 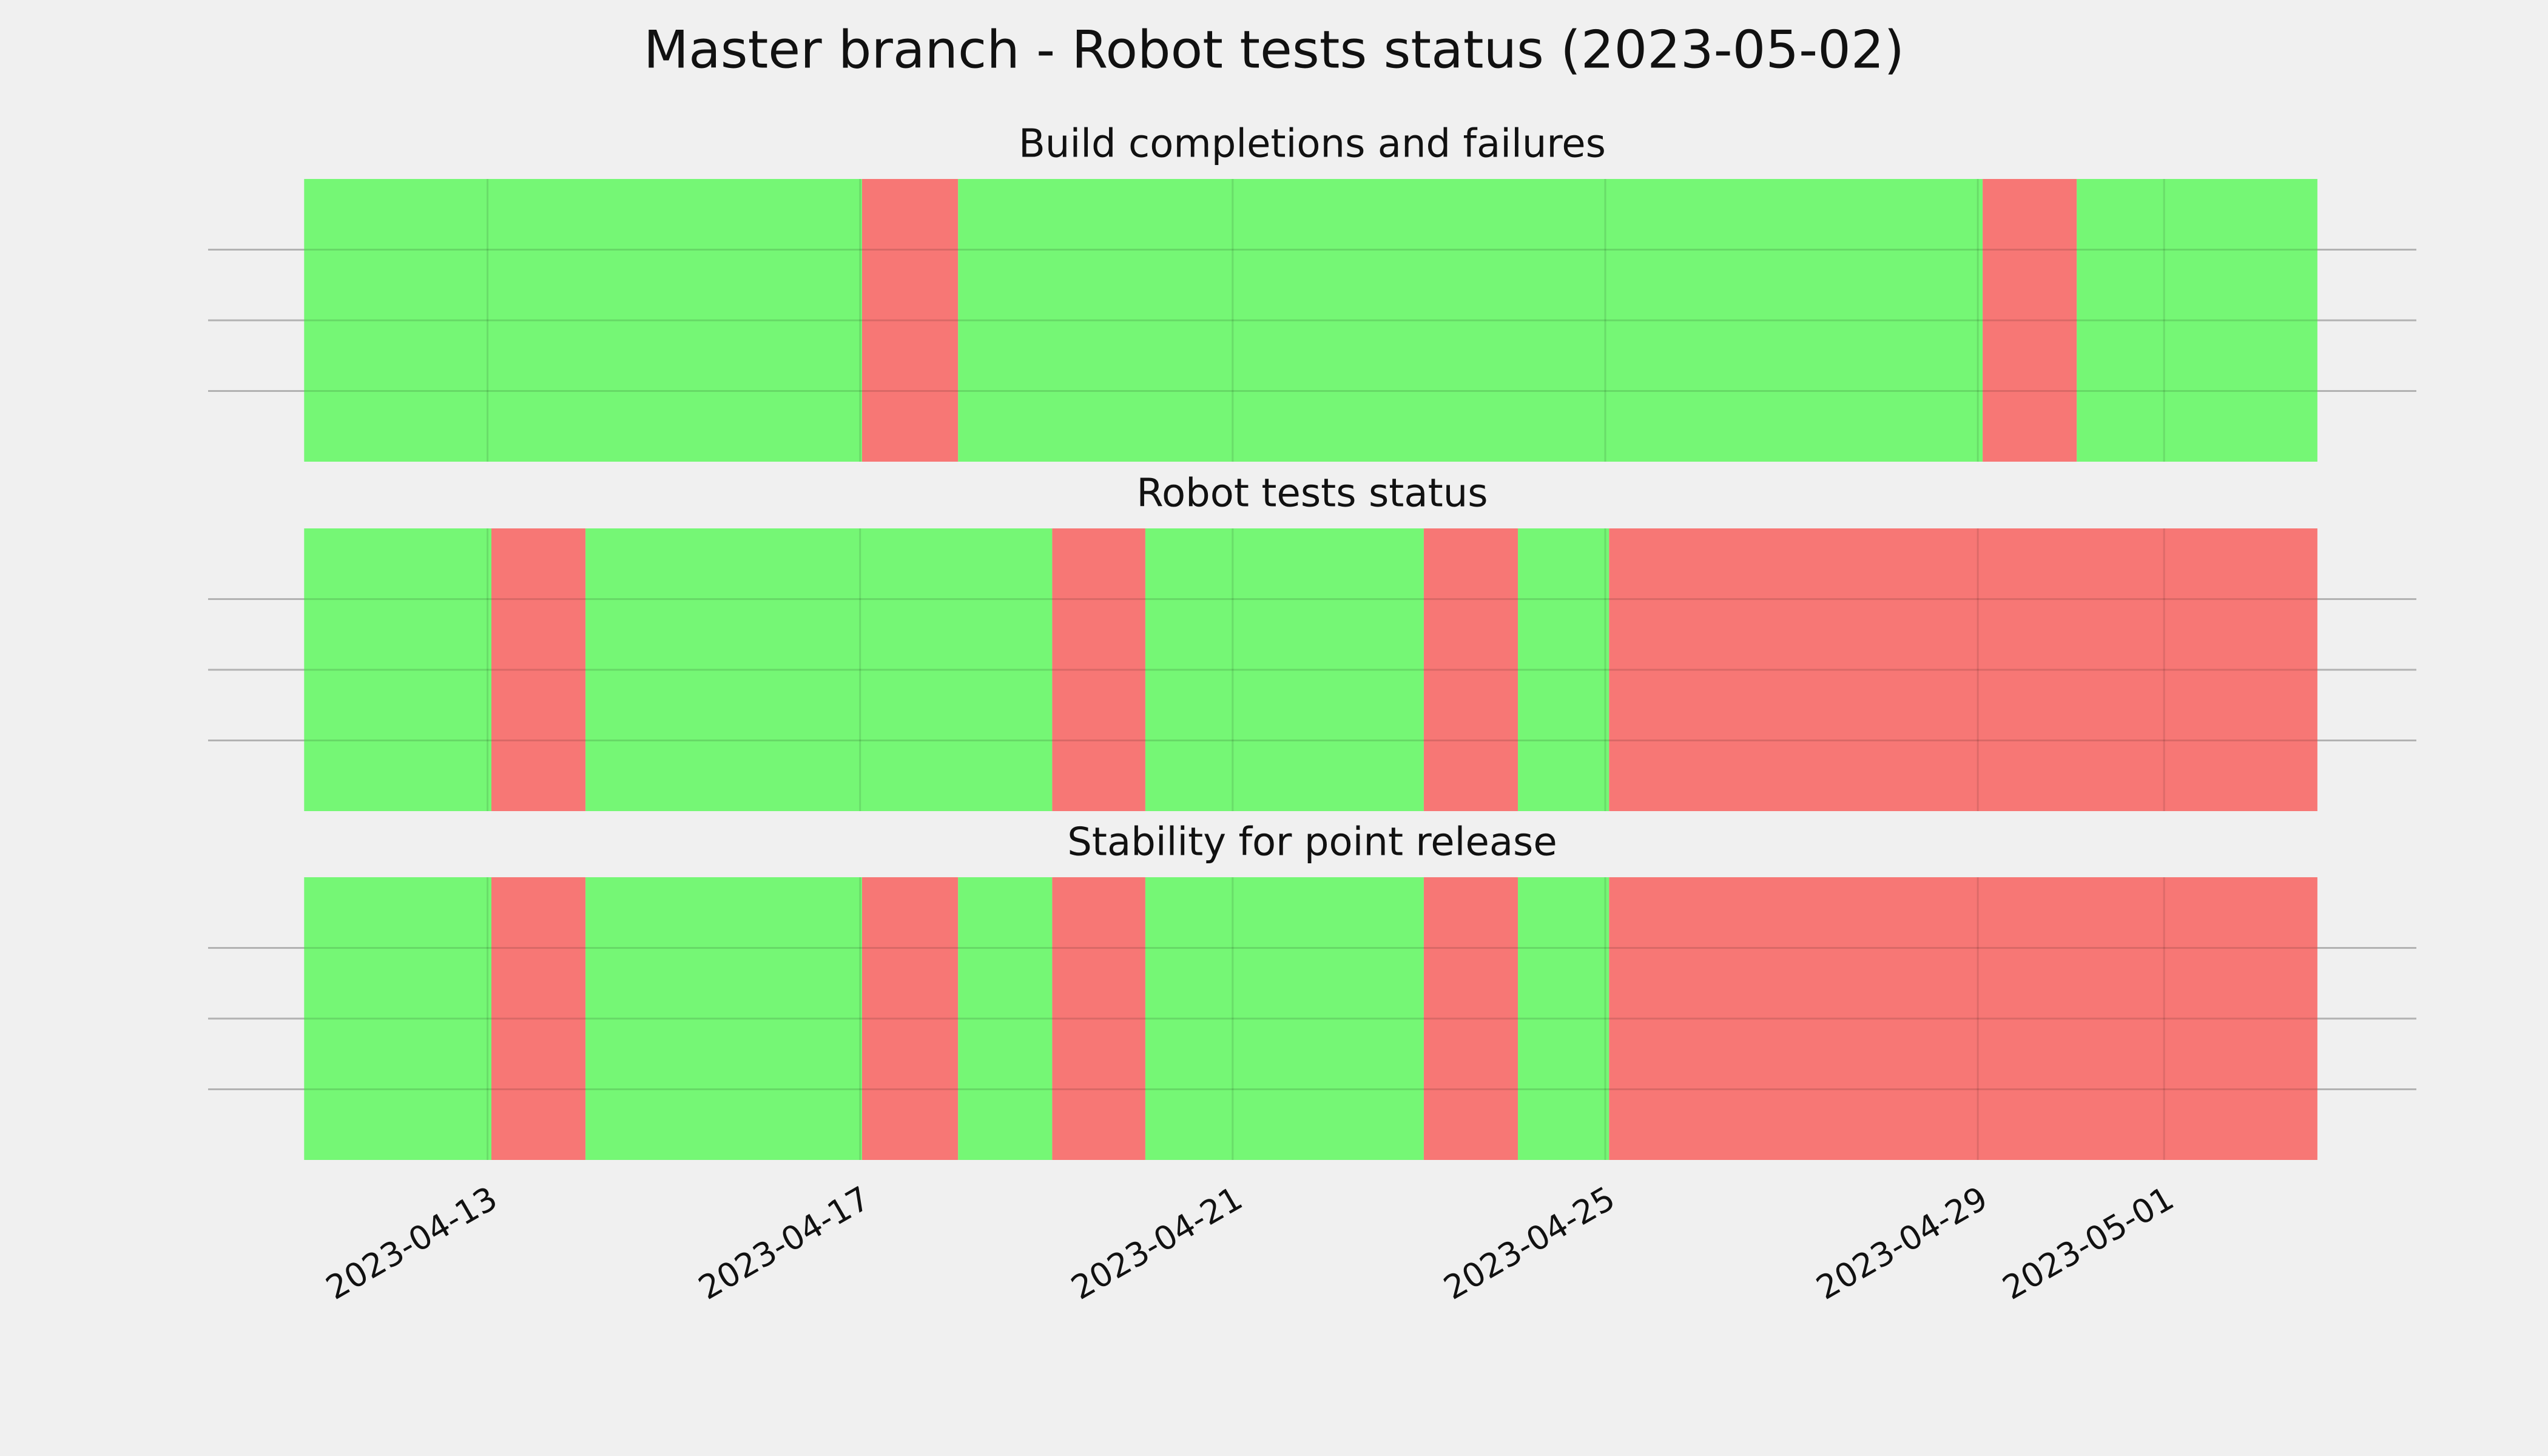 What do you see at coordinates (1312, 842) in the screenshot?
I see `panel-title: Stability for point release` at bounding box center [1312, 842].